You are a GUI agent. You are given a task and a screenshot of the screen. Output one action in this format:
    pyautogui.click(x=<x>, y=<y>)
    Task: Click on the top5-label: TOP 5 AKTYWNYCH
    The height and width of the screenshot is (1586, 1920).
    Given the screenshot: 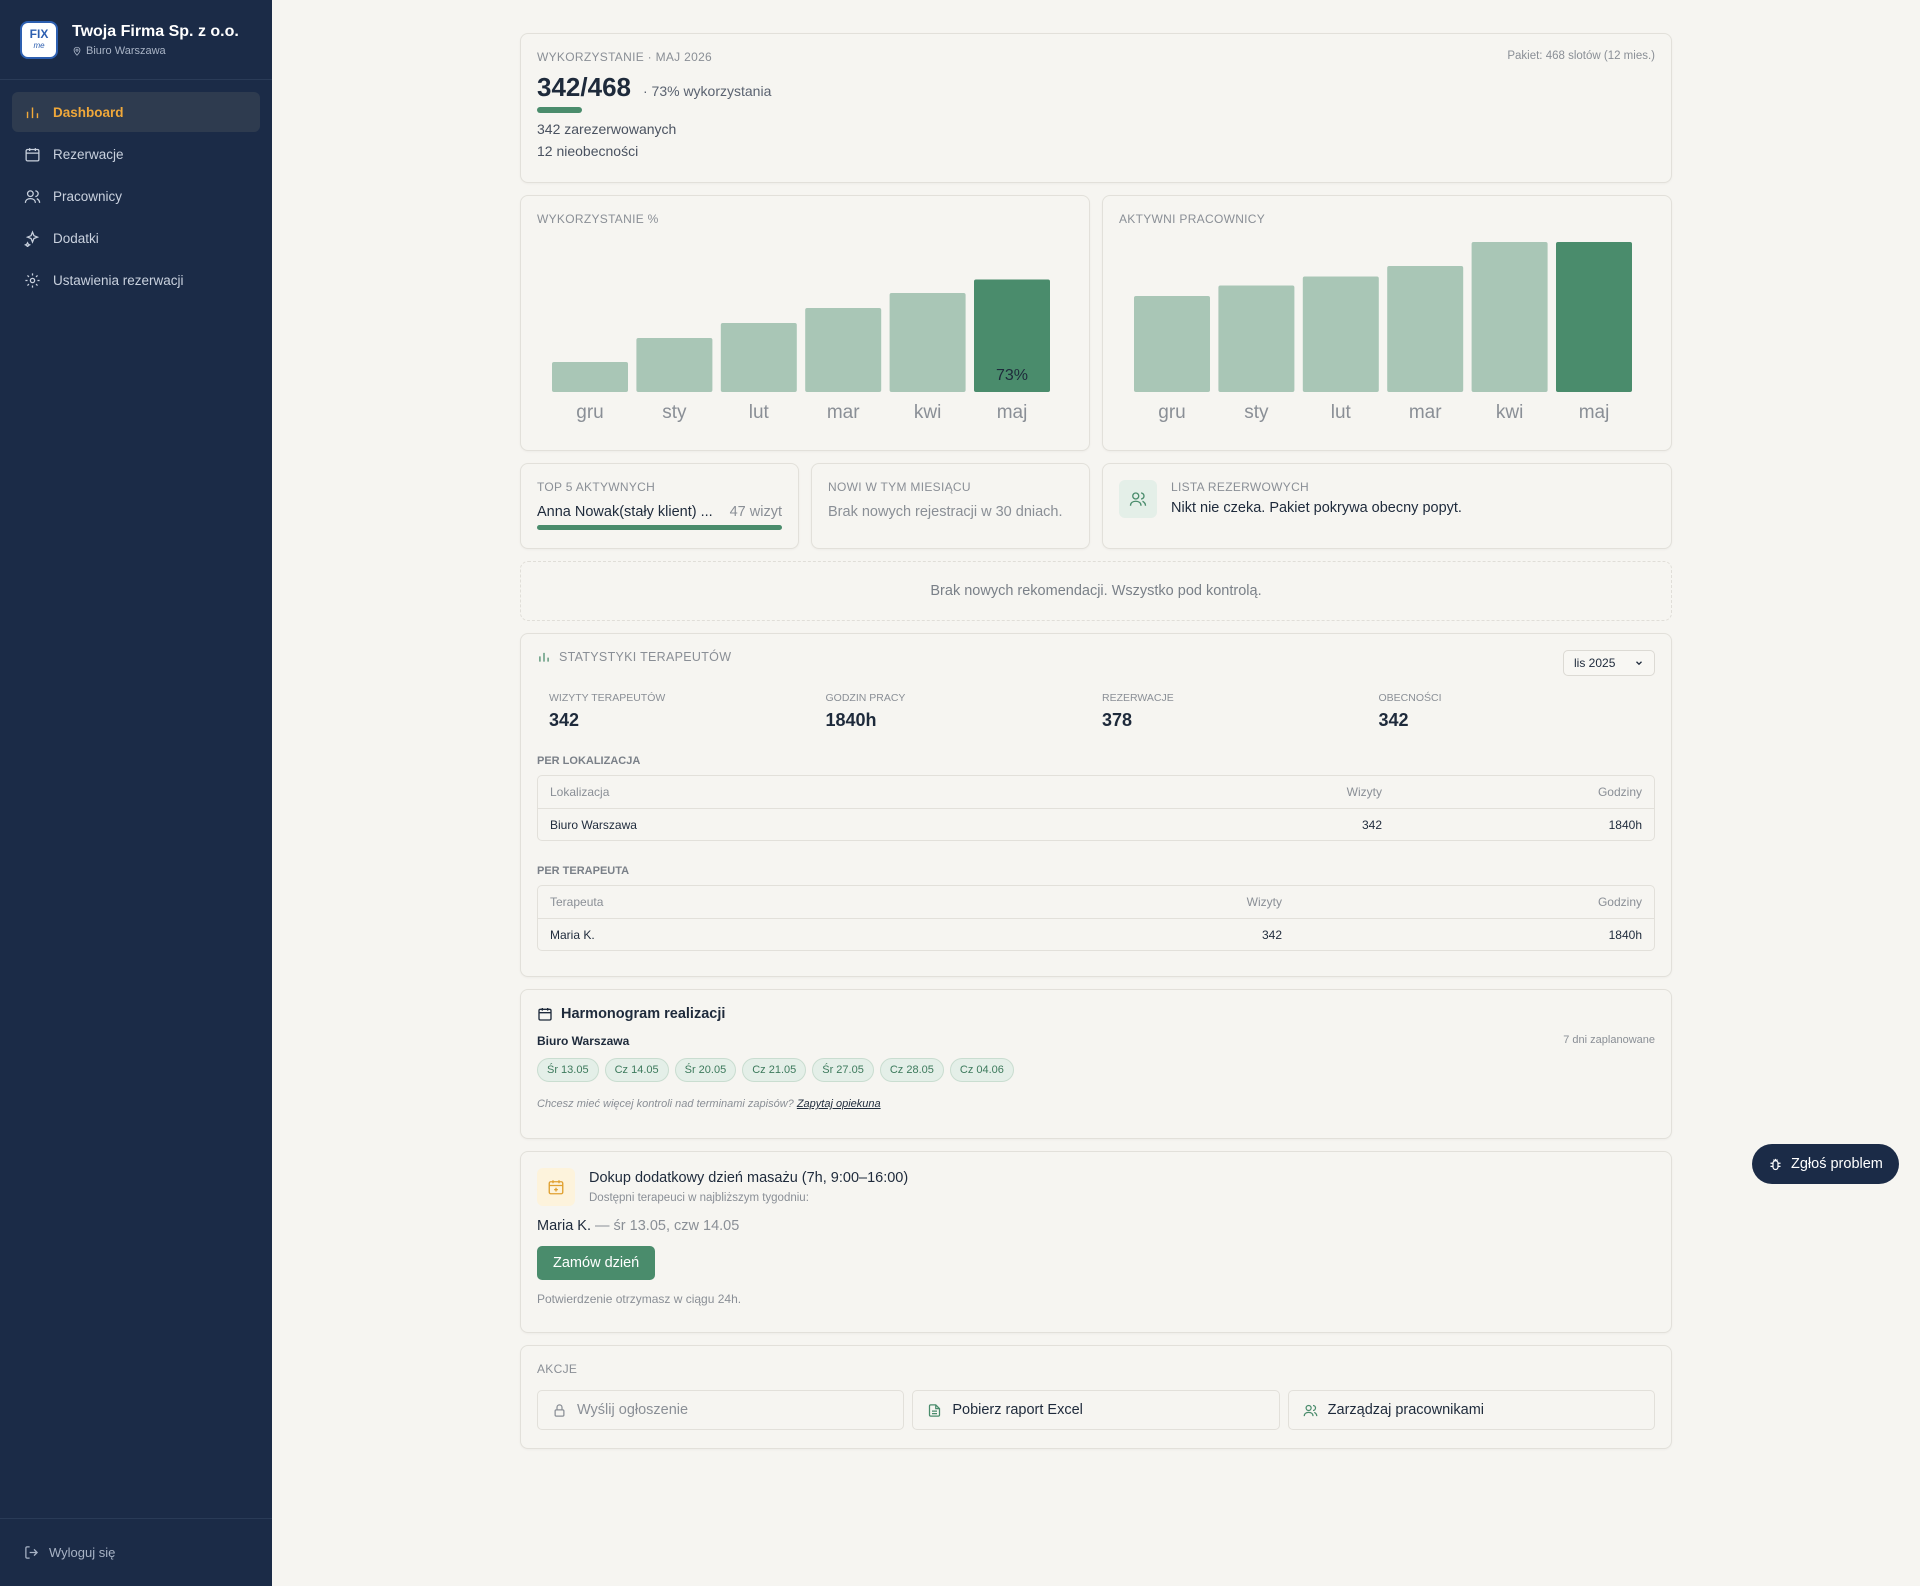 What is the action you would take?
    pyautogui.click(x=596, y=487)
    